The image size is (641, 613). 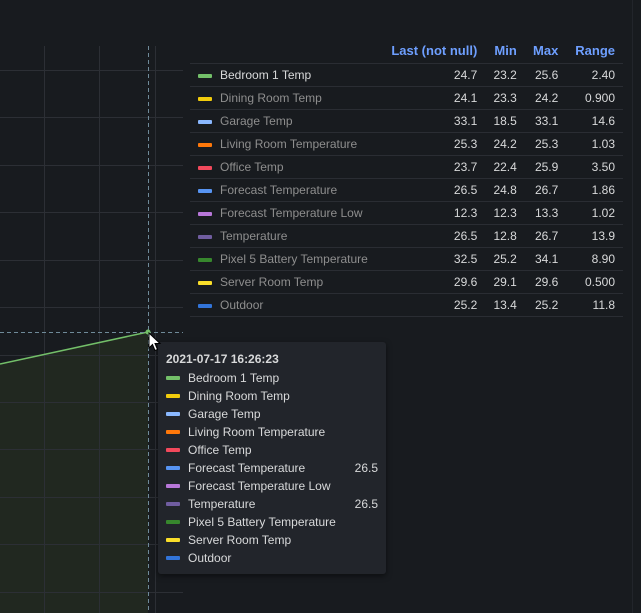 I want to click on tooltip-series-name: Living Room Temperature, so click(x=257, y=432).